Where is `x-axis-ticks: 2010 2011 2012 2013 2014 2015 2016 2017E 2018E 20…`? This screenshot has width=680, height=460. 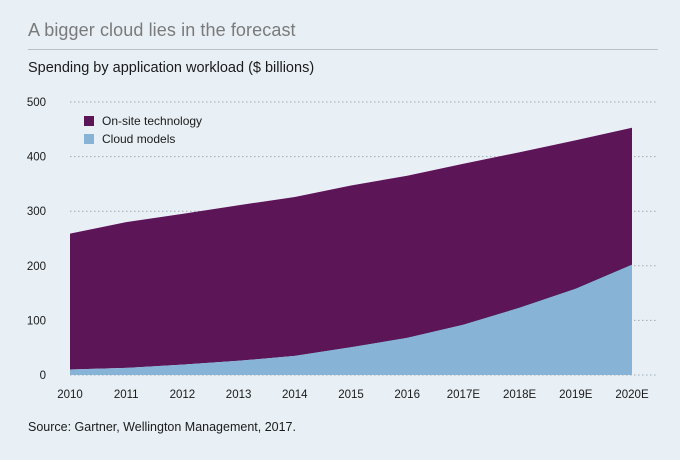
x-axis-ticks: 2010 2011 2012 2013 2014 2015 2016 2017E 2018E 20… is located at coordinates (353, 395).